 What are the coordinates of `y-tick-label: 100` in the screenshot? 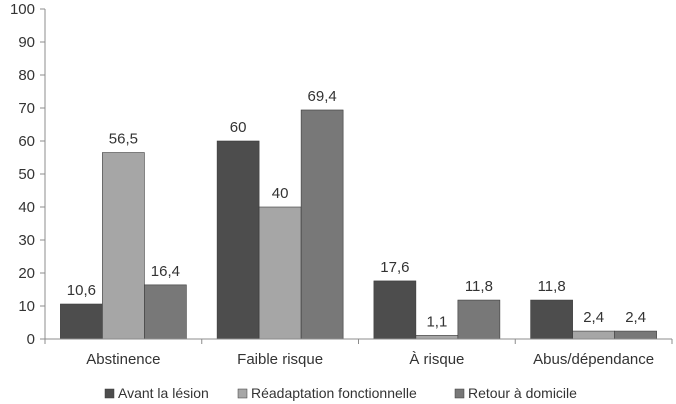 It's located at (22, 9).